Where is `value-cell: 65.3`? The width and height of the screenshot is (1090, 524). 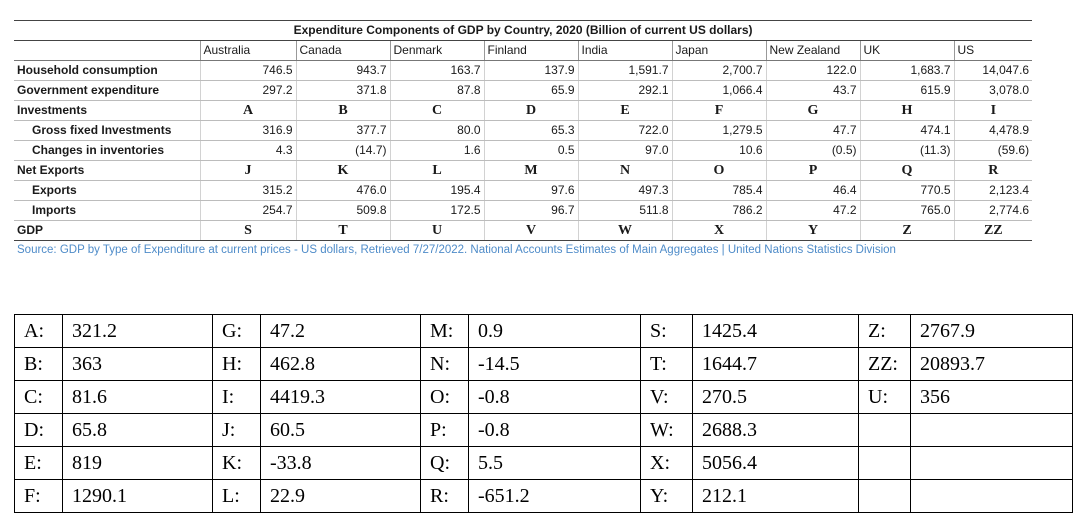 value-cell: 65.3 is located at coordinates (530, 130).